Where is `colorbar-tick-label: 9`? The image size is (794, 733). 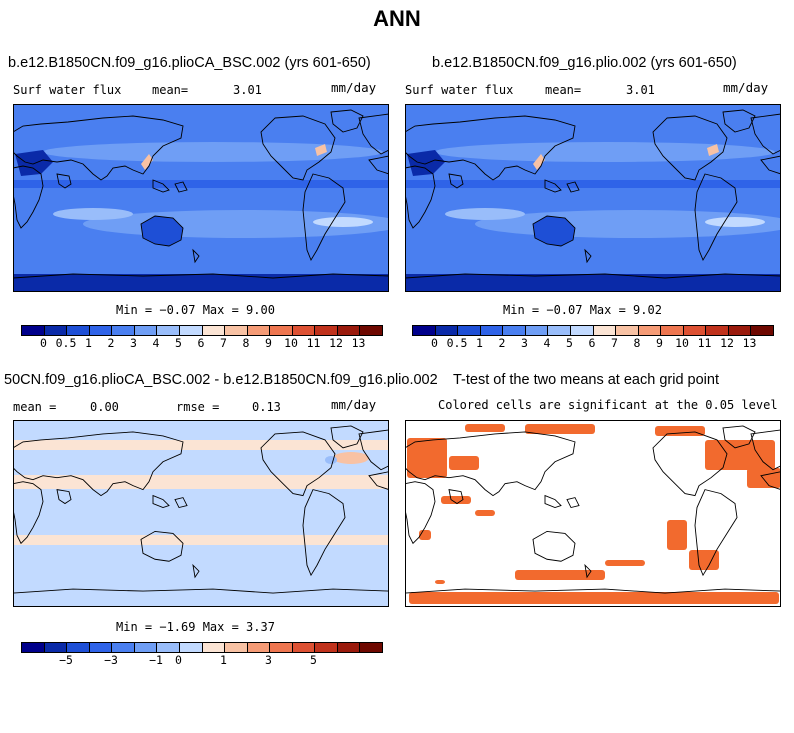 colorbar-tick-label: 9 is located at coordinates (268, 343).